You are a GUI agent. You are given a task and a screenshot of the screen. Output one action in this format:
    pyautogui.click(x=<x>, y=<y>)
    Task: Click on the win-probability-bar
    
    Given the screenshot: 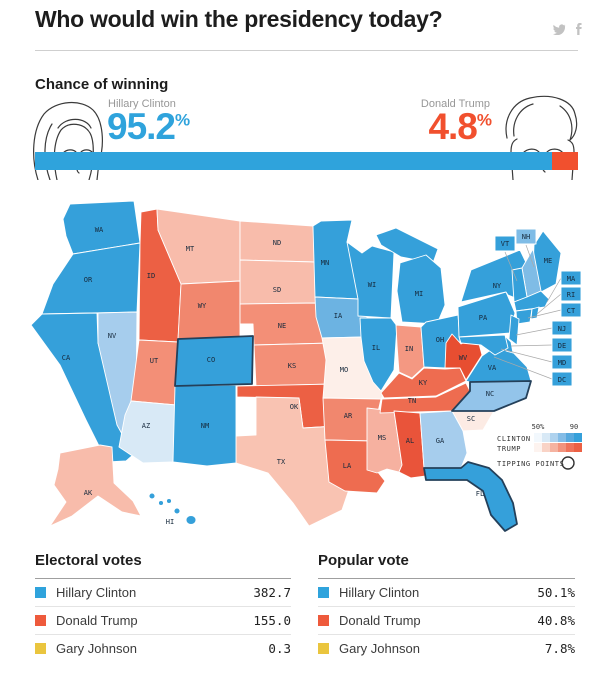 What is the action you would take?
    pyautogui.click(x=306, y=161)
    